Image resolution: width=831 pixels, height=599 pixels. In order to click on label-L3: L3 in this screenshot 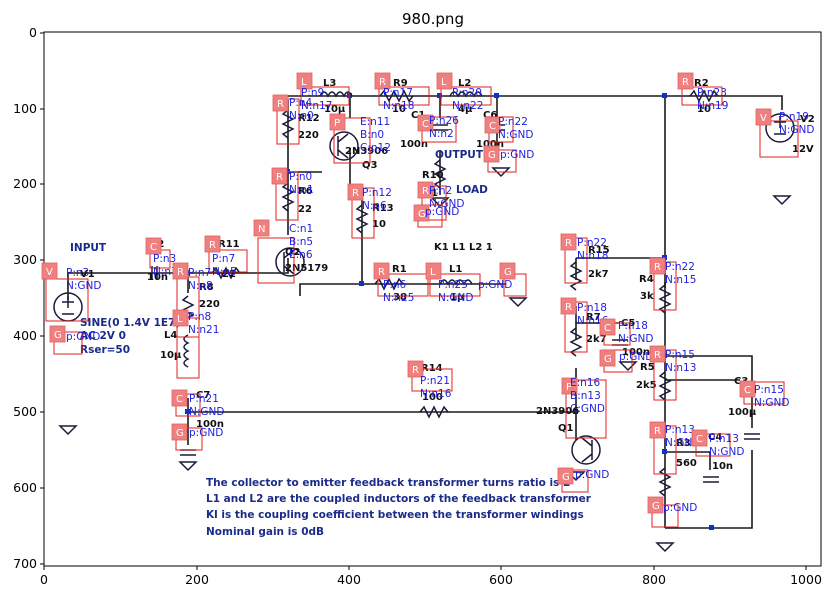, I will do `click(329, 83)`.